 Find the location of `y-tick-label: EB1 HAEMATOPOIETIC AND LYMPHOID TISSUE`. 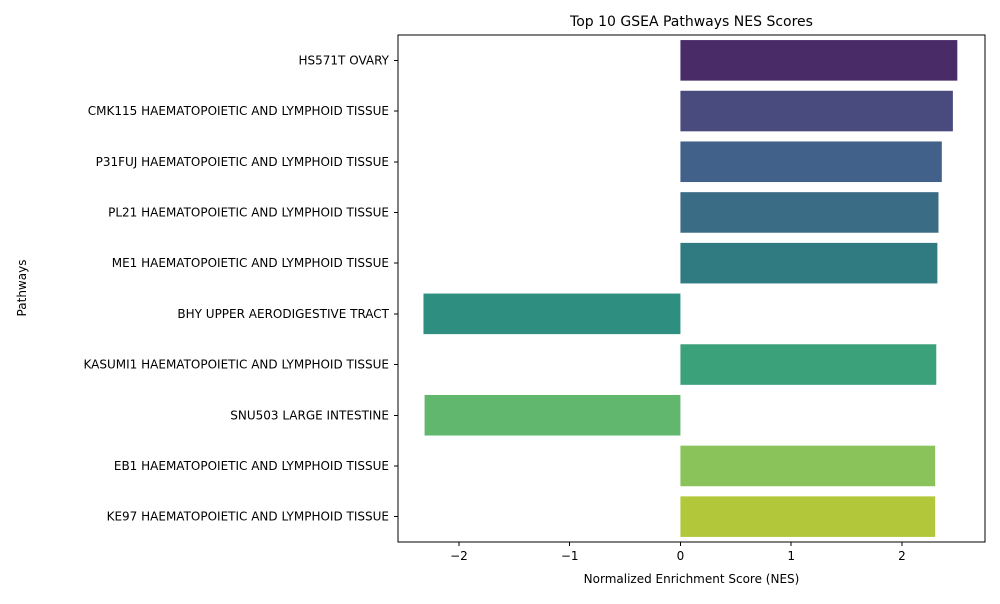

y-tick-label: EB1 HAEMATOPOIETIC AND LYMPHOID TISSUE is located at coordinates (251, 466).